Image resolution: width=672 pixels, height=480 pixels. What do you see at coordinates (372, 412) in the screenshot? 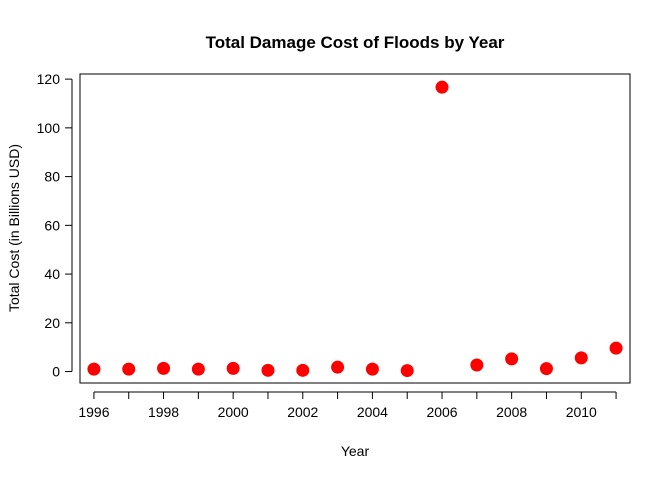
I see `x-tick-label: 2004` at bounding box center [372, 412].